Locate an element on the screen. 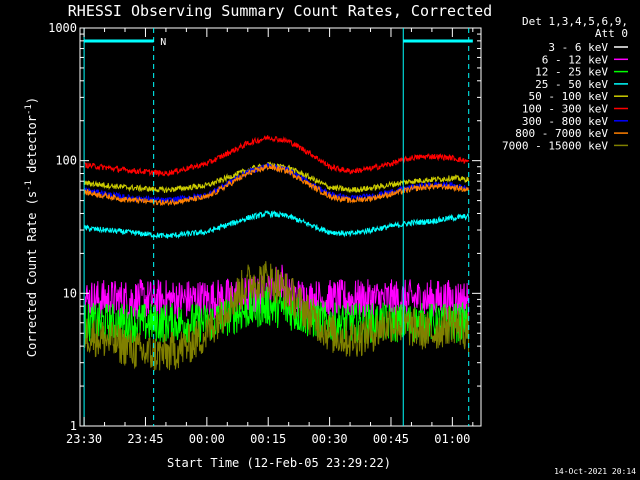 The width and height of the screenshot is (640, 480). legend-label-1: 6 - 12 keV is located at coordinates (575, 59).